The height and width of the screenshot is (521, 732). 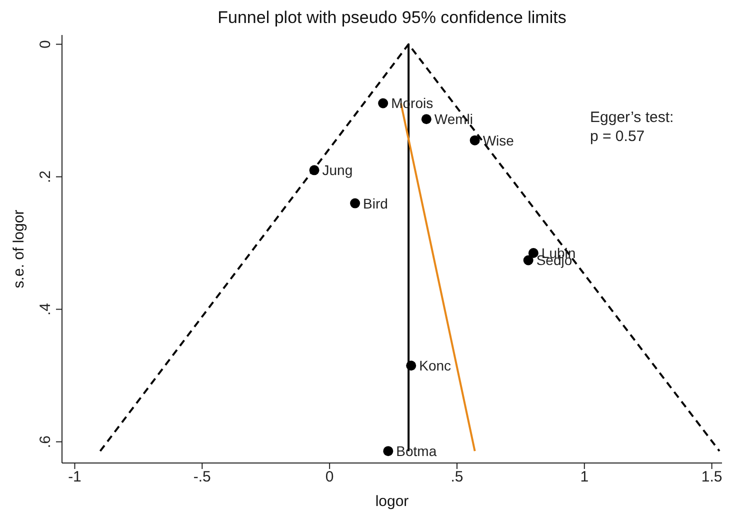 What do you see at coordinates (454, 119) in the screenshot?
I see `annotation: Wemli` at bounding box center [454, 119].